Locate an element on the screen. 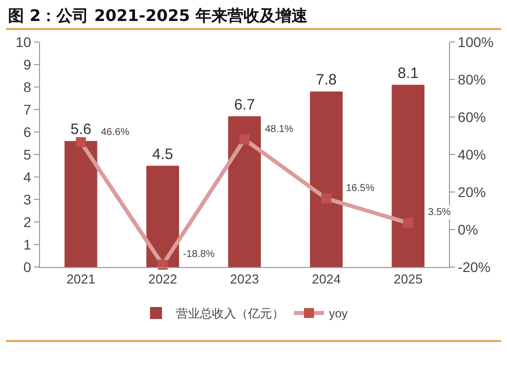 The image size is (507, 376). y2-tick-label: 60% is located at coordinates (472, 116).